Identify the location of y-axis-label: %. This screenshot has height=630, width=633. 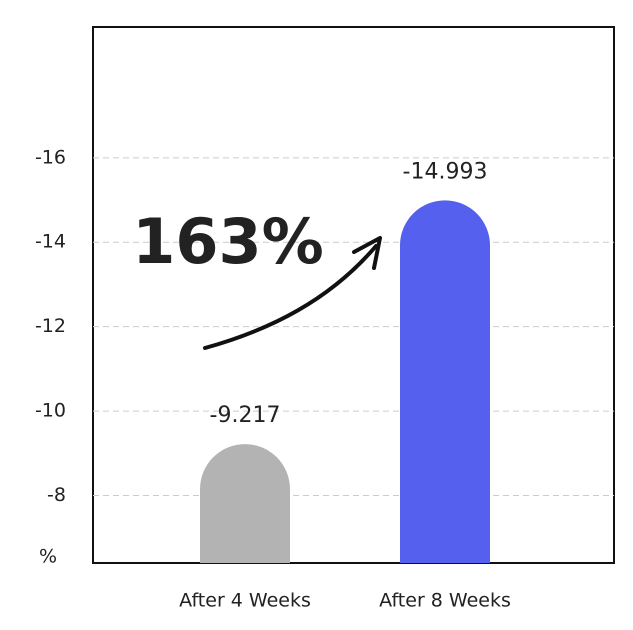
(48, 557).